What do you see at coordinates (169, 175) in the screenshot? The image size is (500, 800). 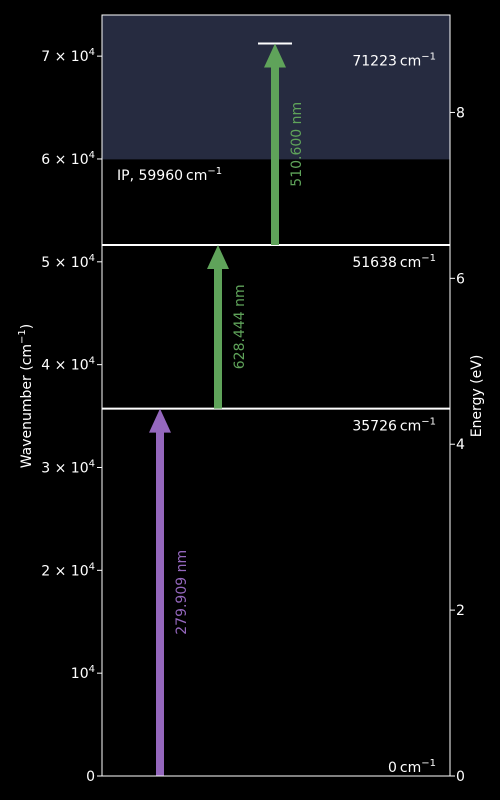 I see `ionization-label: IP, 59960 cm−1` at bounding box center [169, 175].